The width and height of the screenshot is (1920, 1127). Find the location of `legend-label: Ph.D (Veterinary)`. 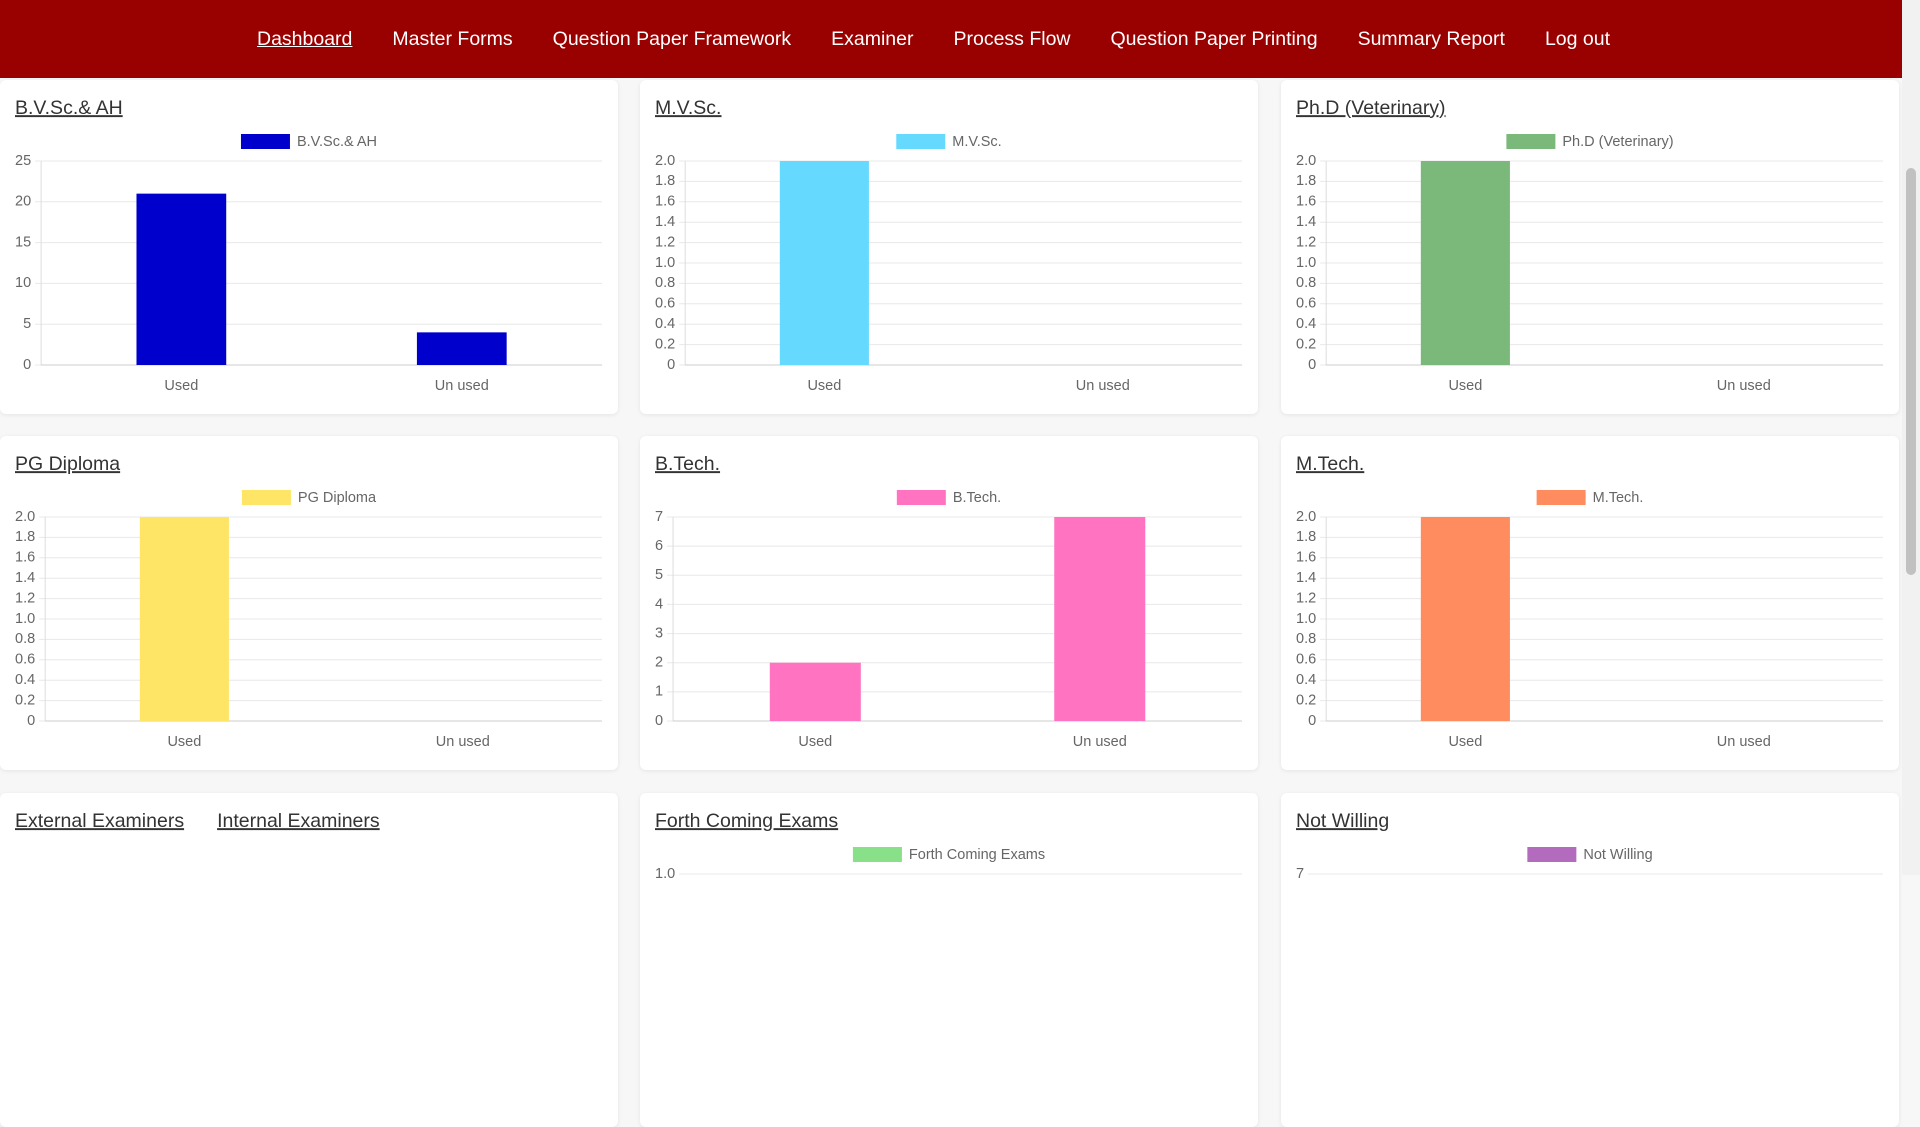

legend-label: Ph.D (Veterinary) is located at coordinates (1617, 142).